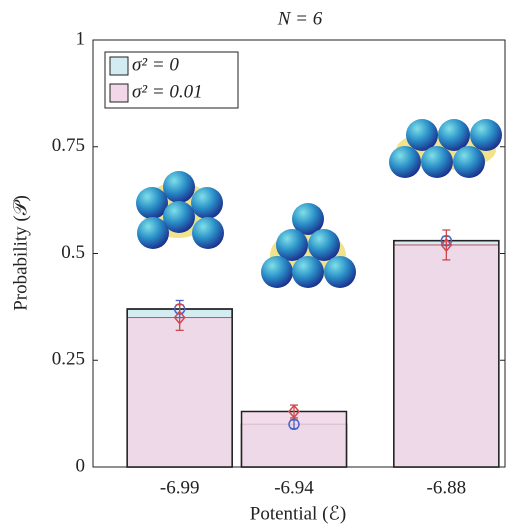 The width and height of the screenshot is (510, 529). Describe the element at coordinates (73, 252) in the screenshot. I see `y-tick-label: 0.5` at that location.